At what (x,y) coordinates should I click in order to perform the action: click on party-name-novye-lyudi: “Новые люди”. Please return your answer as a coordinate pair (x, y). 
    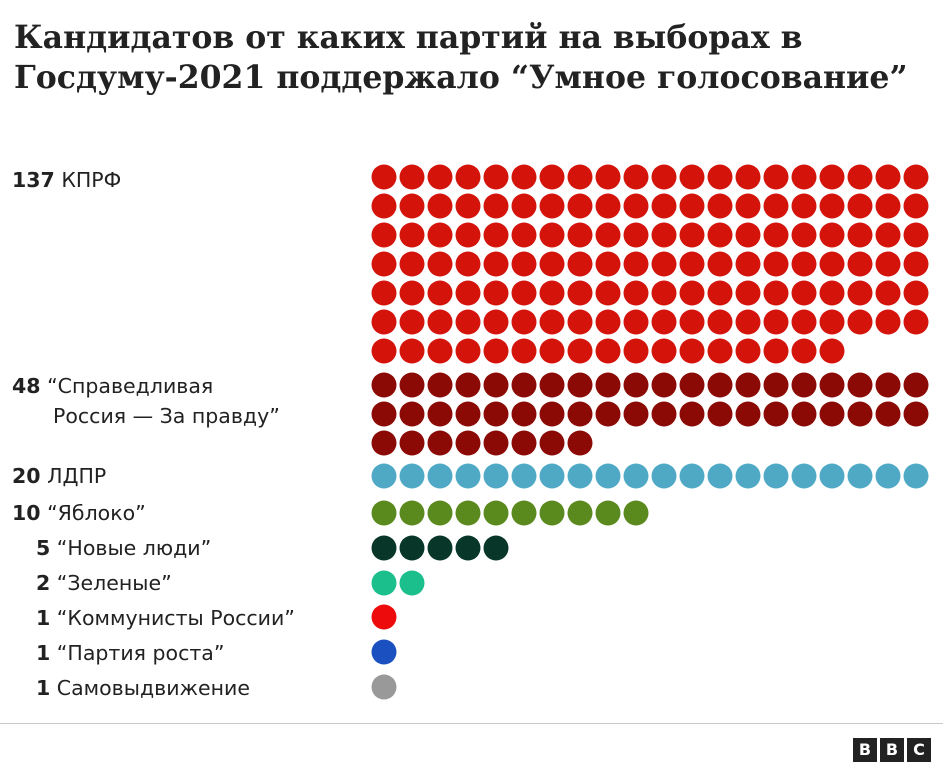
    Looking at the image, I should click on (134, 548).